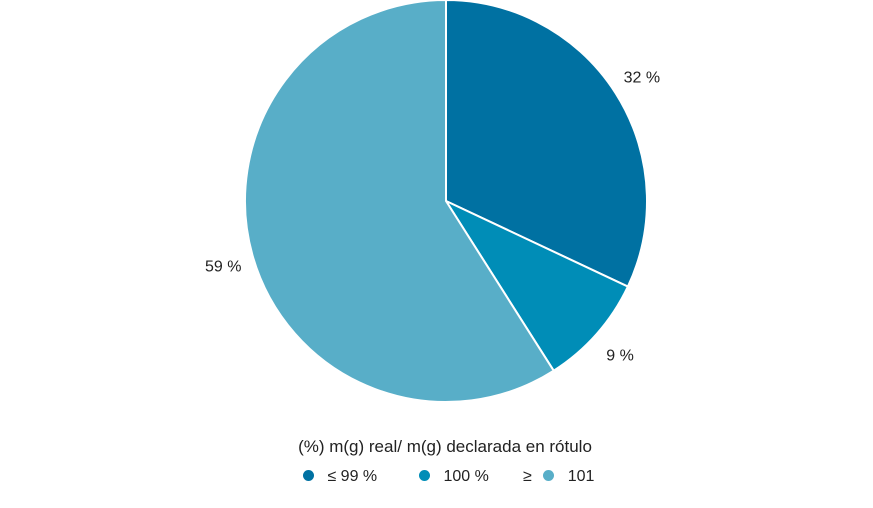 This screenshot has height=508, width=873. I want to click on legend-title: (%) m(g) real/ m(g) declarada en rótulo, so click(445, 446).